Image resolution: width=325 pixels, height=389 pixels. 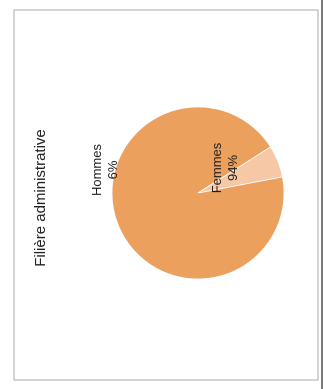 I want to click on slice-name-label-femmes: Femmes, so click(x=216, y=167).